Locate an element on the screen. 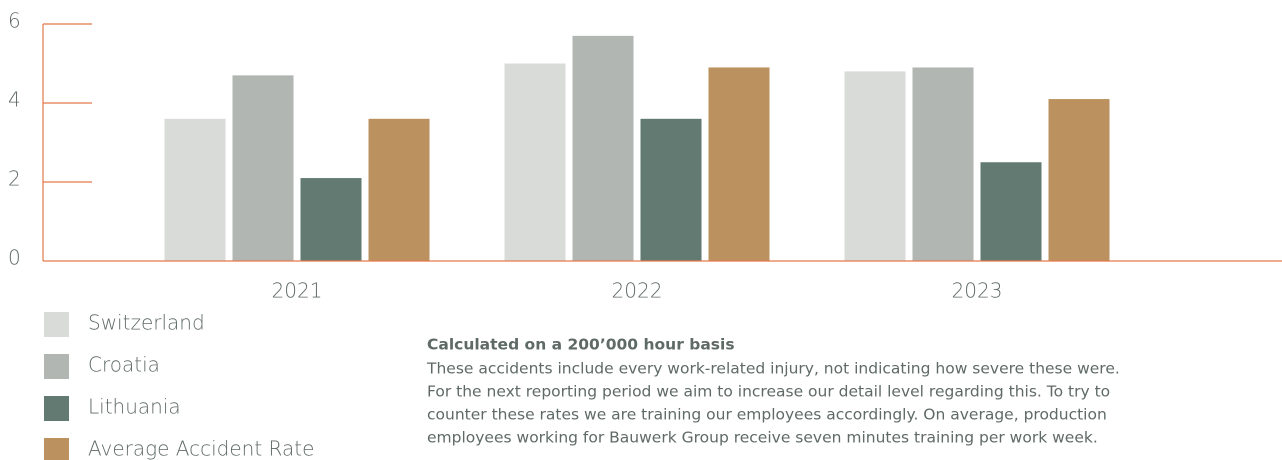 The width and height of the screenshot is (1282, 460). legend-label: Switzerland is located at coordinates (146, 323).